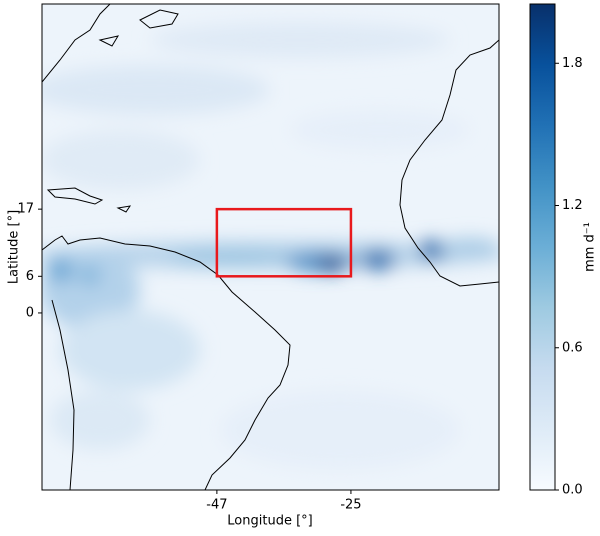 Image resolution: width=600 pixels, height=536 pixels. I want to click on y-tick-label: 0, so click(30, 312).